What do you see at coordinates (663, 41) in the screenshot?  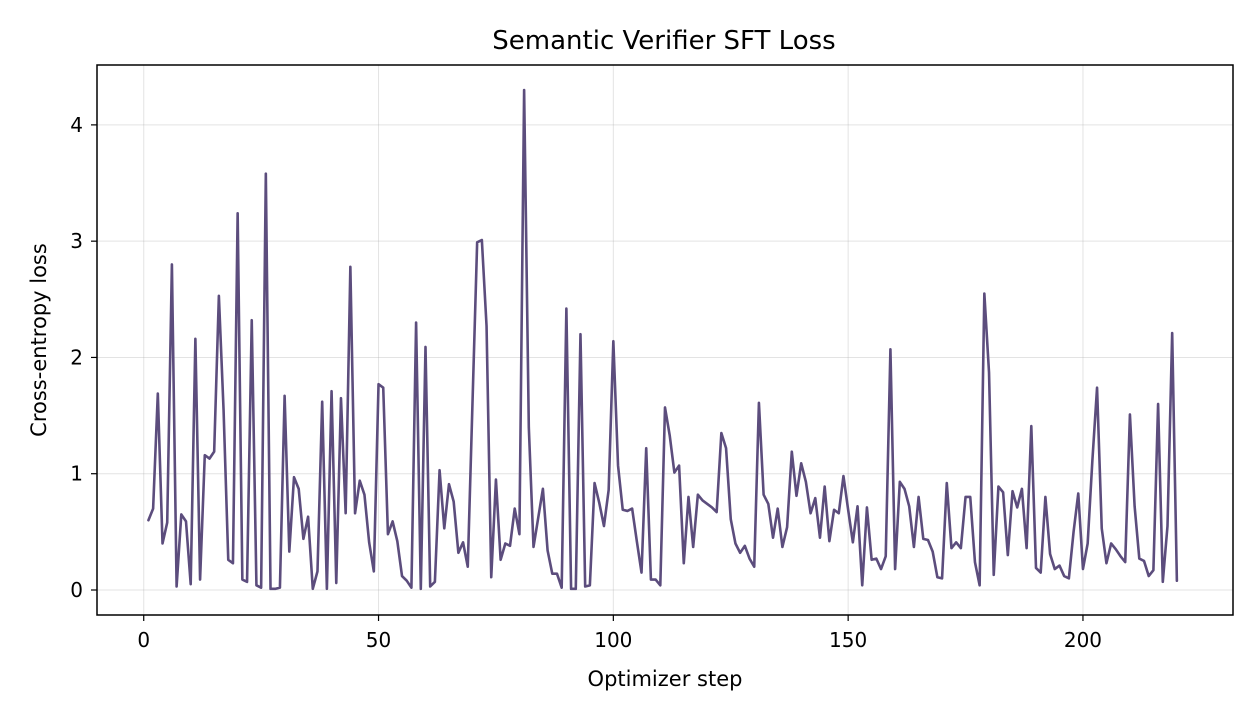 I see `chart-title: Semantic Verifier SFT Loss` at bounding box center [663, 41].